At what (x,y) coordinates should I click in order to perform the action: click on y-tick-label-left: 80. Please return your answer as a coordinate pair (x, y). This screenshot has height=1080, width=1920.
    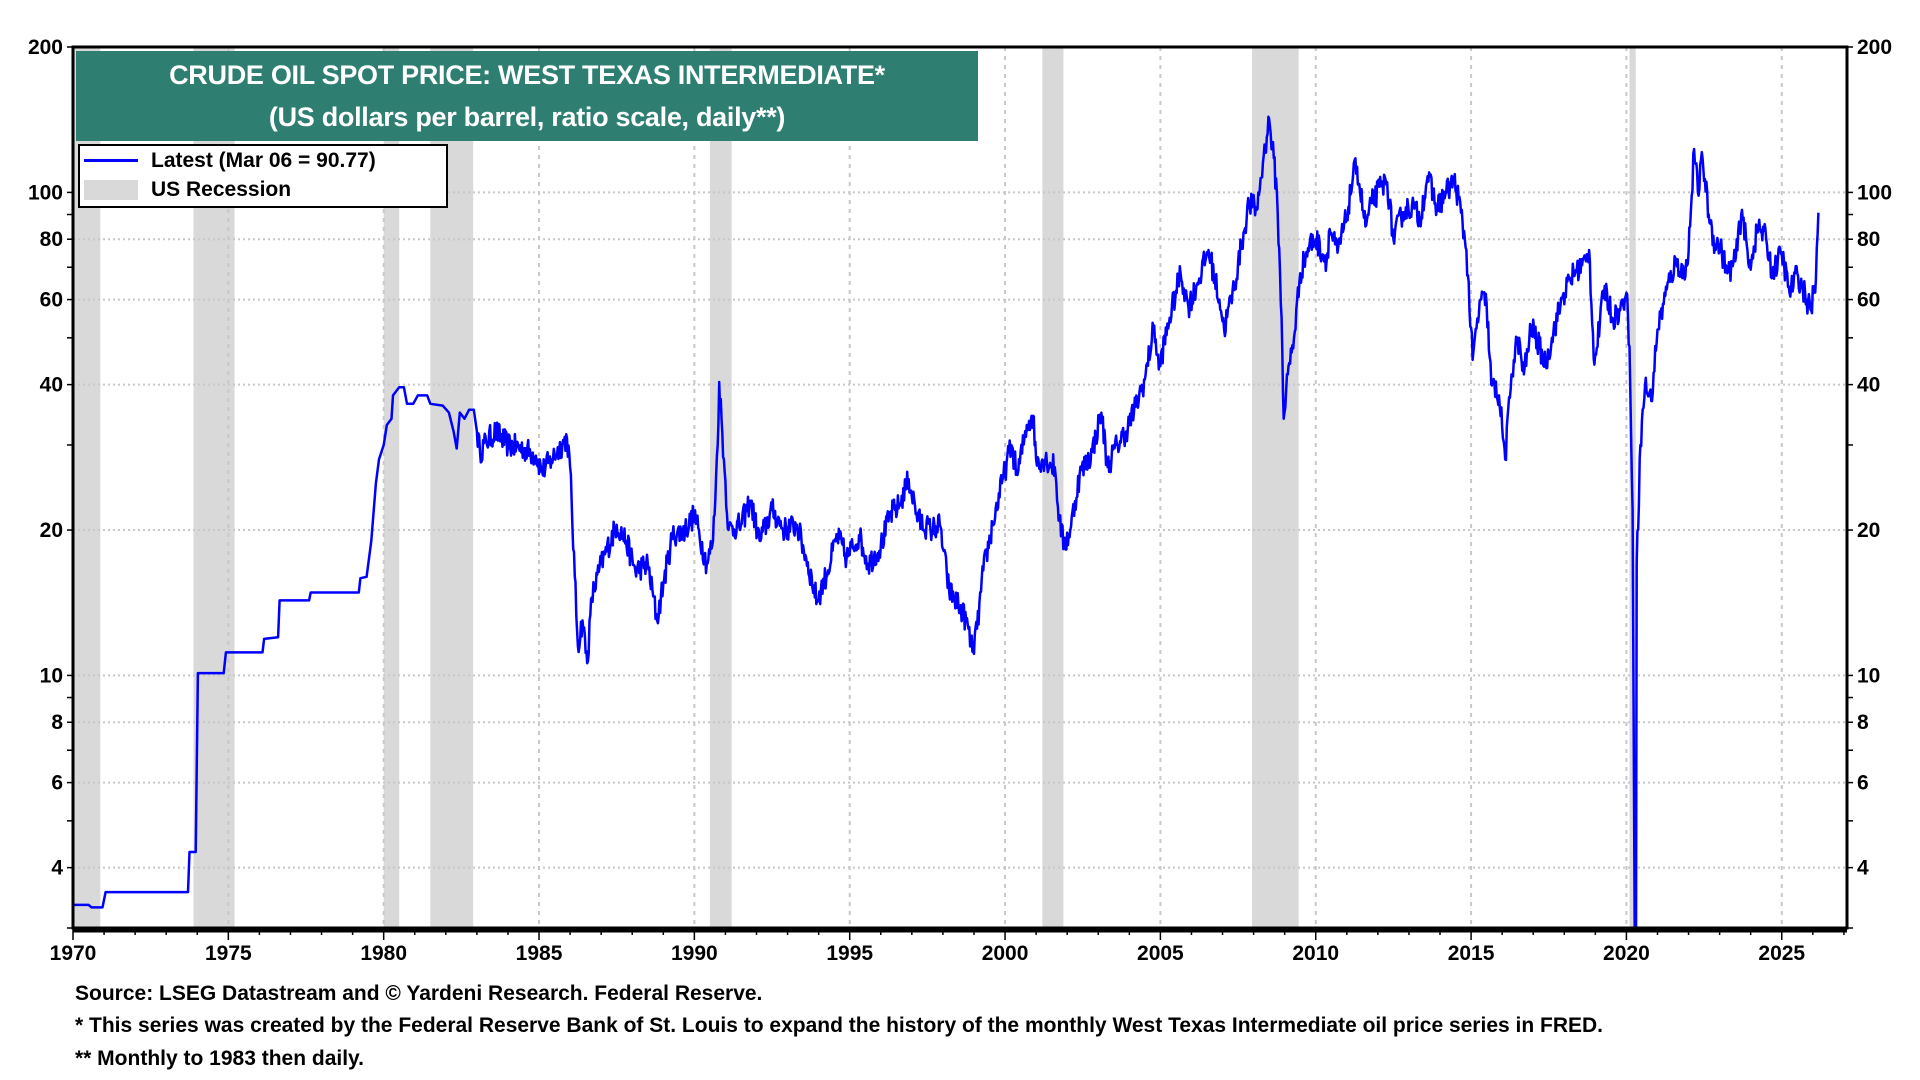
    Looking at the image, I should click on (51, 239).